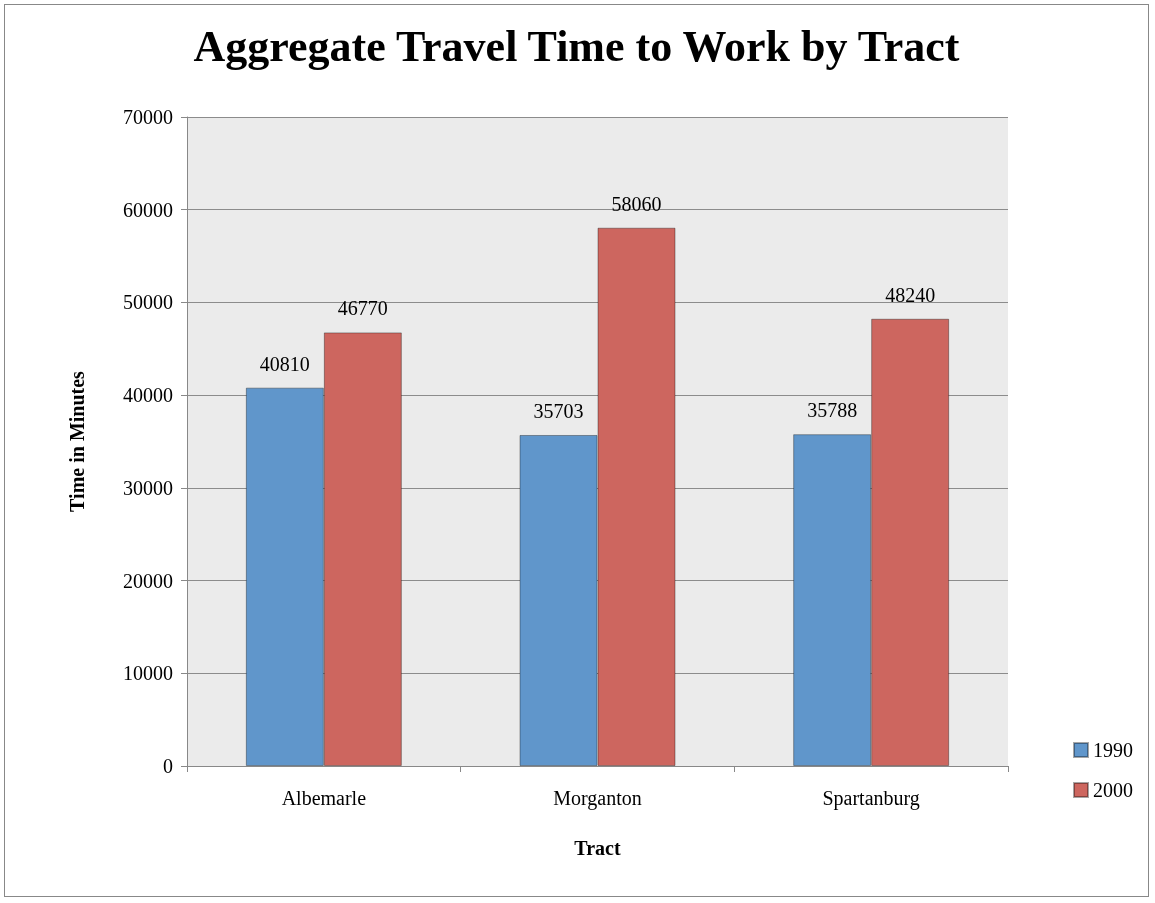 The height and width of the screenshot is (903, 1155). I want to click on x-tick-label: Spartanburg, so click(871, 798).